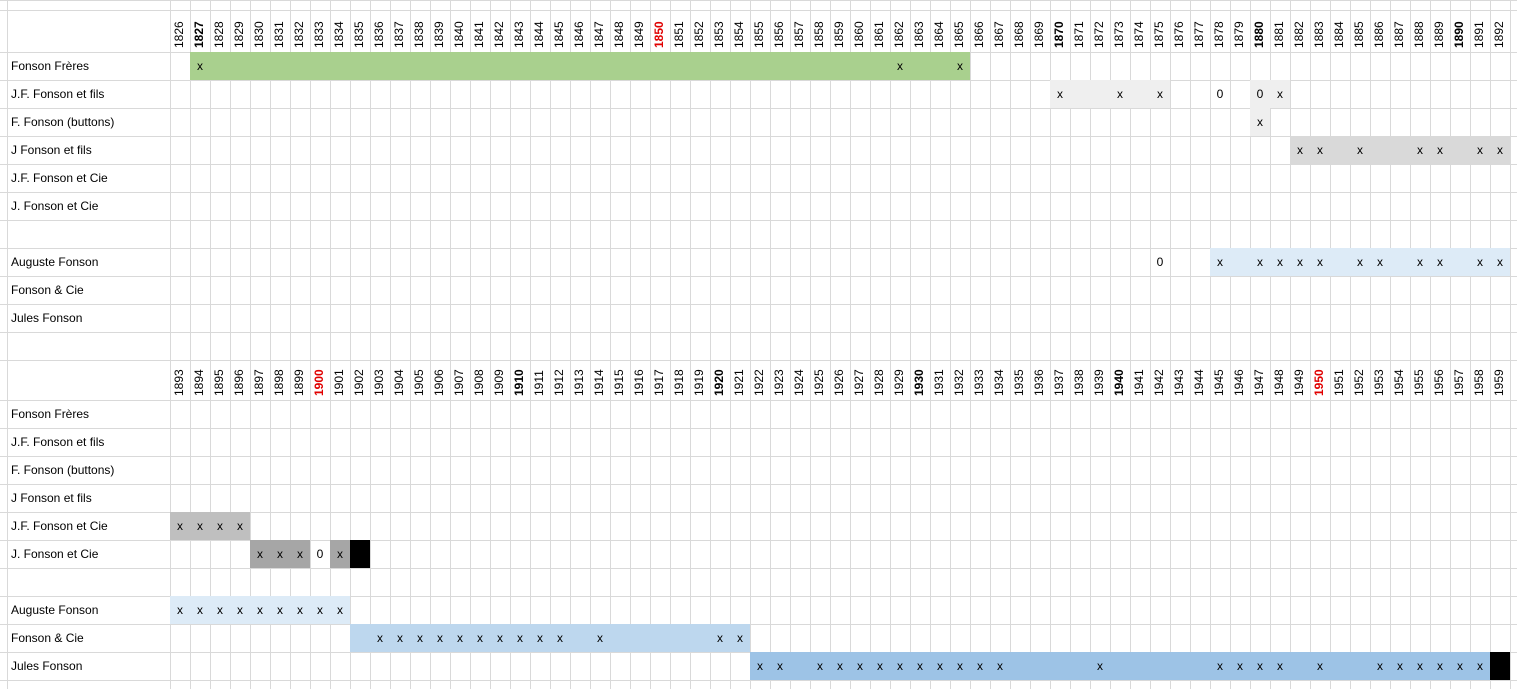  What do you see at coordinates (1199, 34) in the screenshot?
I see `year-header: 1877` at bounding box center [1199, 34].